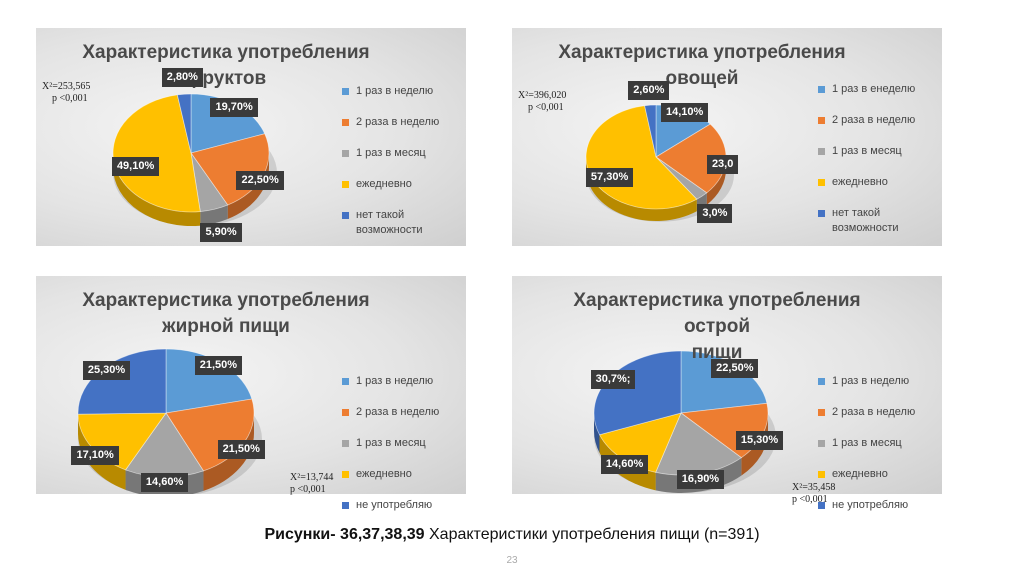 The height and width of the screenshot is (574, 1024). What do you see at coordinates (106, 370) in the screenshot?
I see `data-label: 25,30%` at bounding box center [106, 370].